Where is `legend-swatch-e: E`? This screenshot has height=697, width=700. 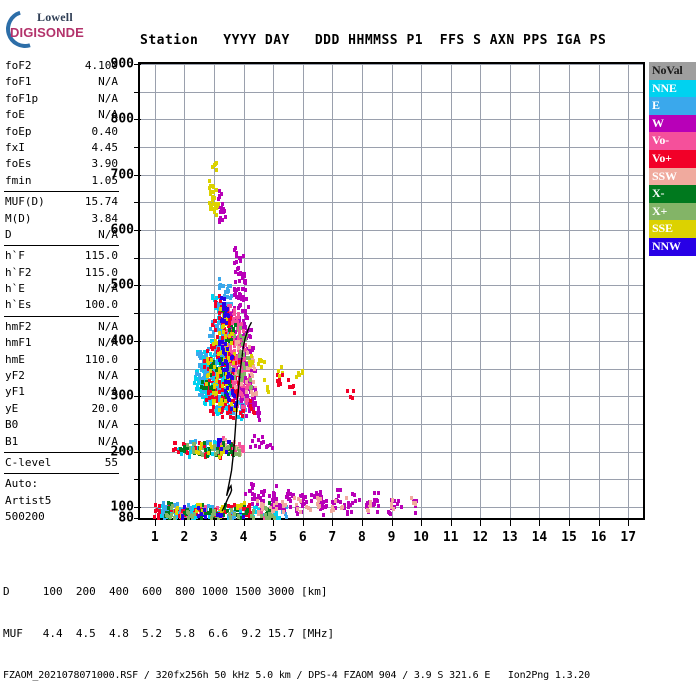
legend-swatch-e: E is located at coordinates (672, 106).